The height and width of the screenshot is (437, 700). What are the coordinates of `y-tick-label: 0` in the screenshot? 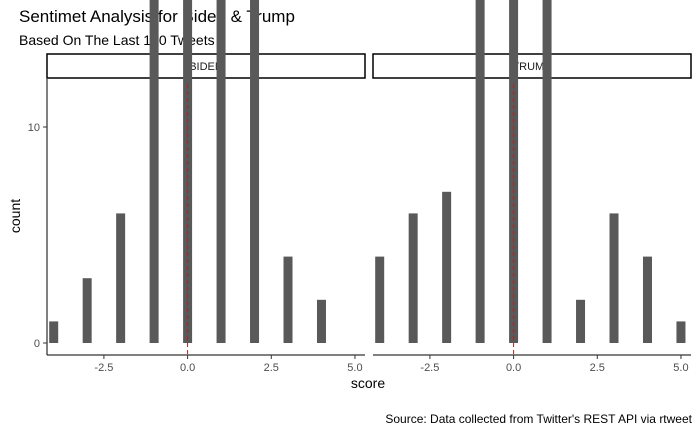 It's located at (37, 344).